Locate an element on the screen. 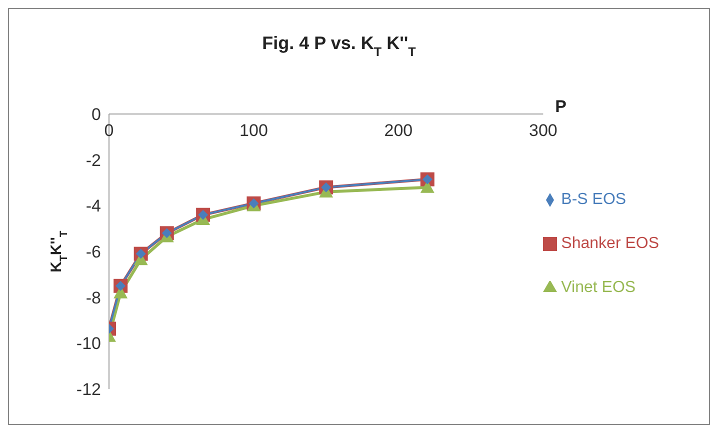  x-axis-title: P is located at coordinates (561, 106).